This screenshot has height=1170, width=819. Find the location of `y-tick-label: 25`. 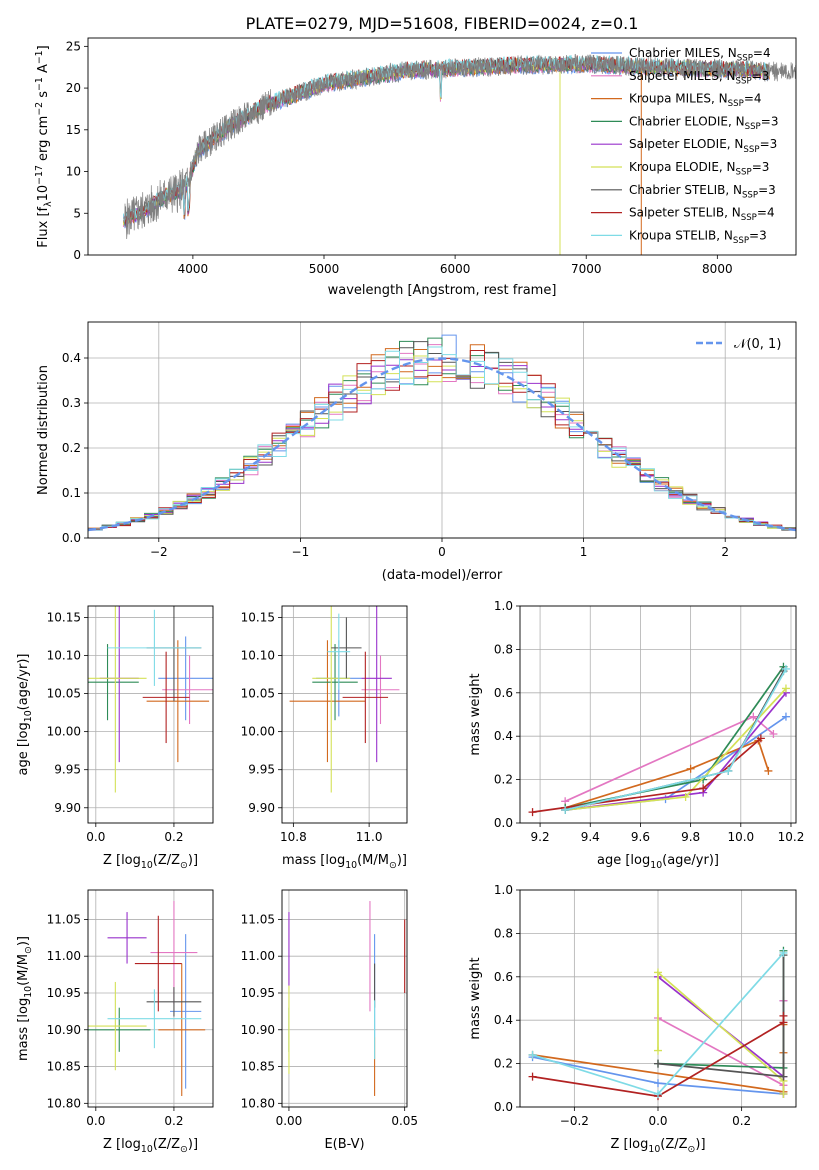

y-tick-label: 25 is located at coordinates (73, 46).